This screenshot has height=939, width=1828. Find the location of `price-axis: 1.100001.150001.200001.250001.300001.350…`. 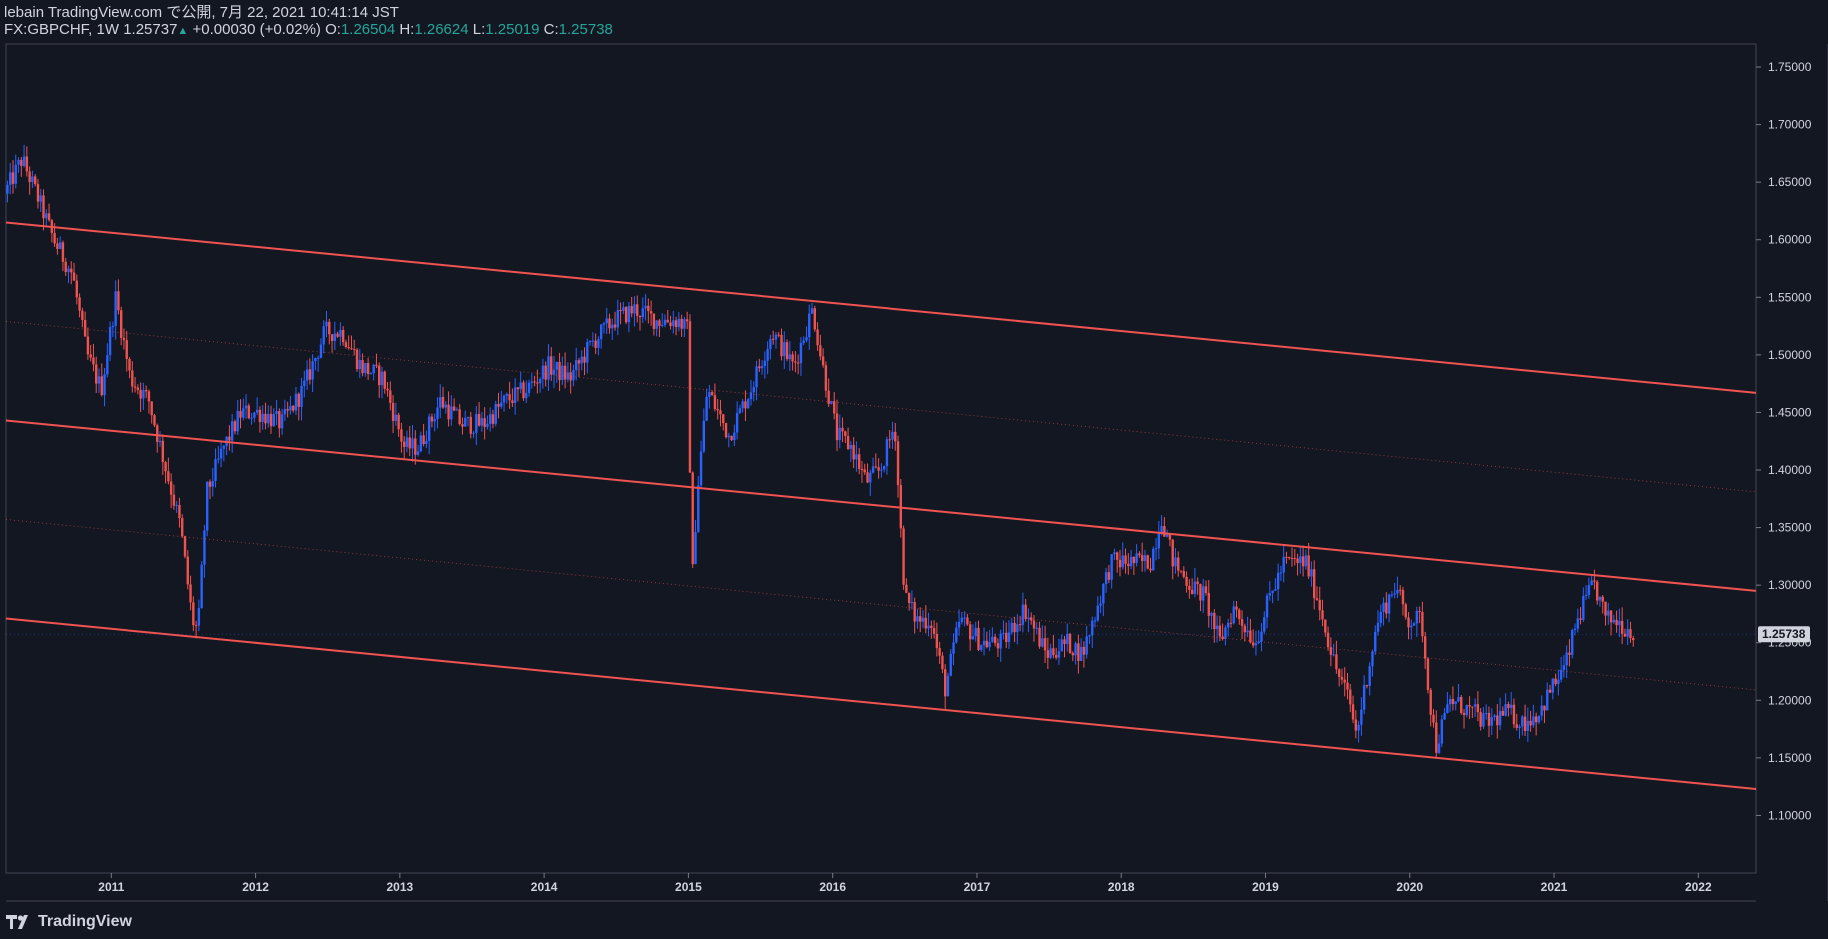

price-axis: 1.100001.150001.200001.250001.300001.350… is located at coordinates (1784, 441).